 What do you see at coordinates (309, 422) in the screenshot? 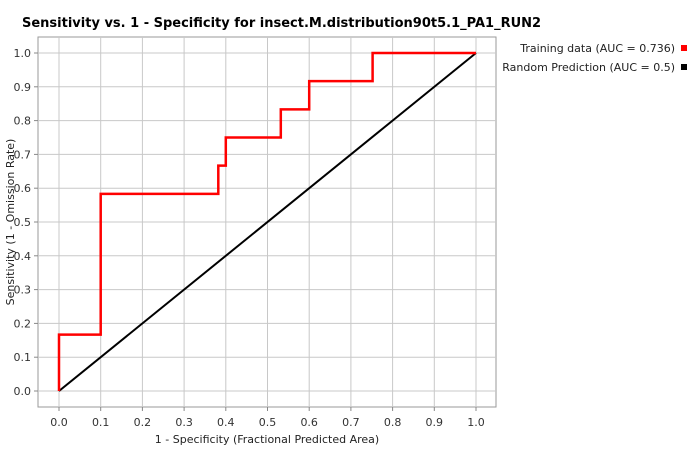
I see `x-tick-label: 0.6` at bounding box center [309, 422].